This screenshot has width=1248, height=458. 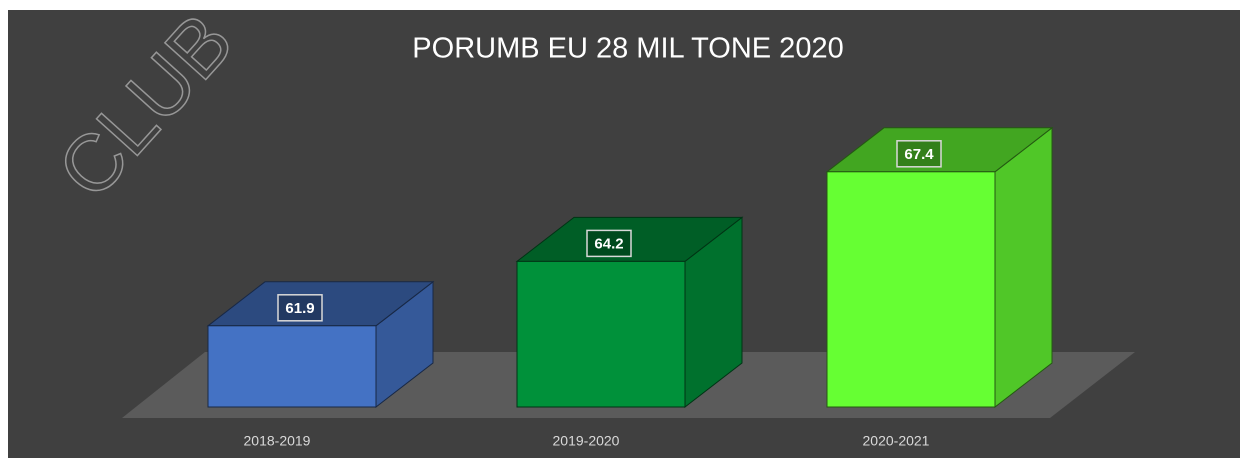 What do you see at coordinates (277, 441) in the screenshot?
I see `x-tick-label: 2018-2019` at bounding box center [277, 441].